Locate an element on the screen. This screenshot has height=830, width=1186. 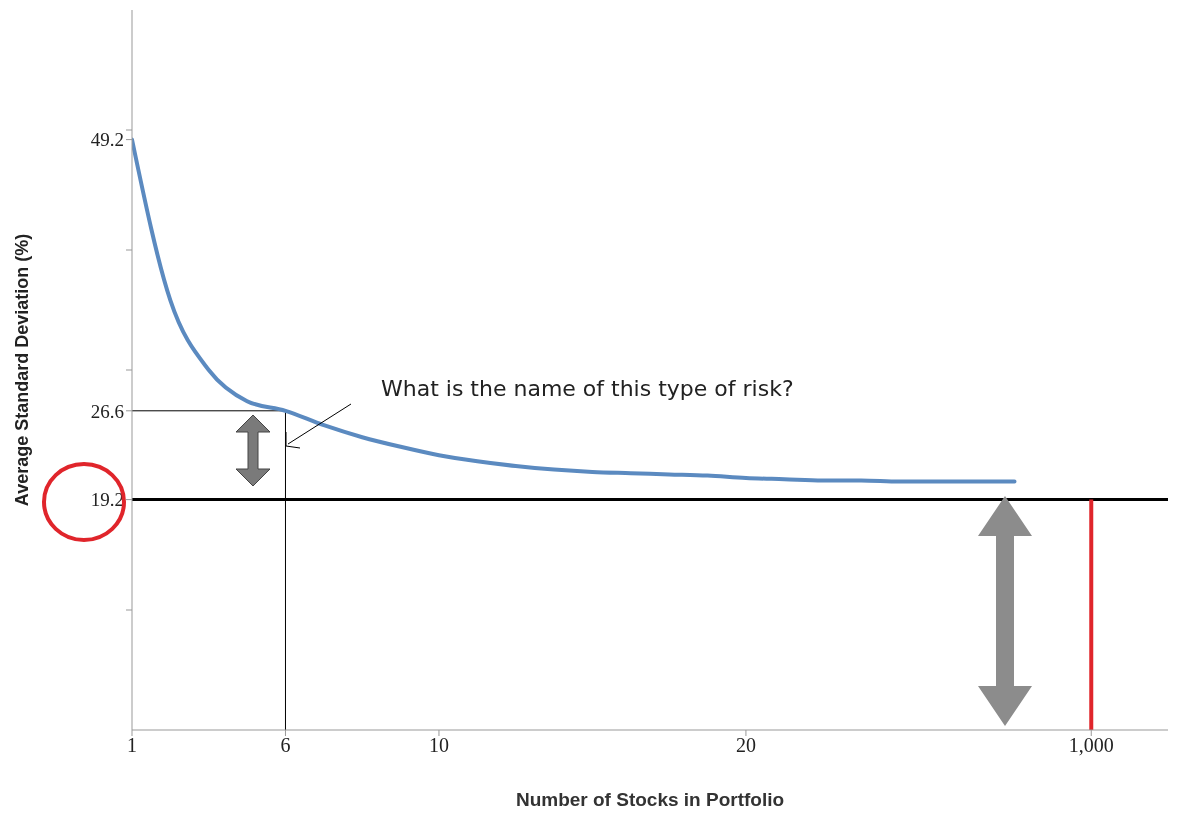
x-axis-title: Number of Stocks in Portfolio is located at coordinates (650, 799).